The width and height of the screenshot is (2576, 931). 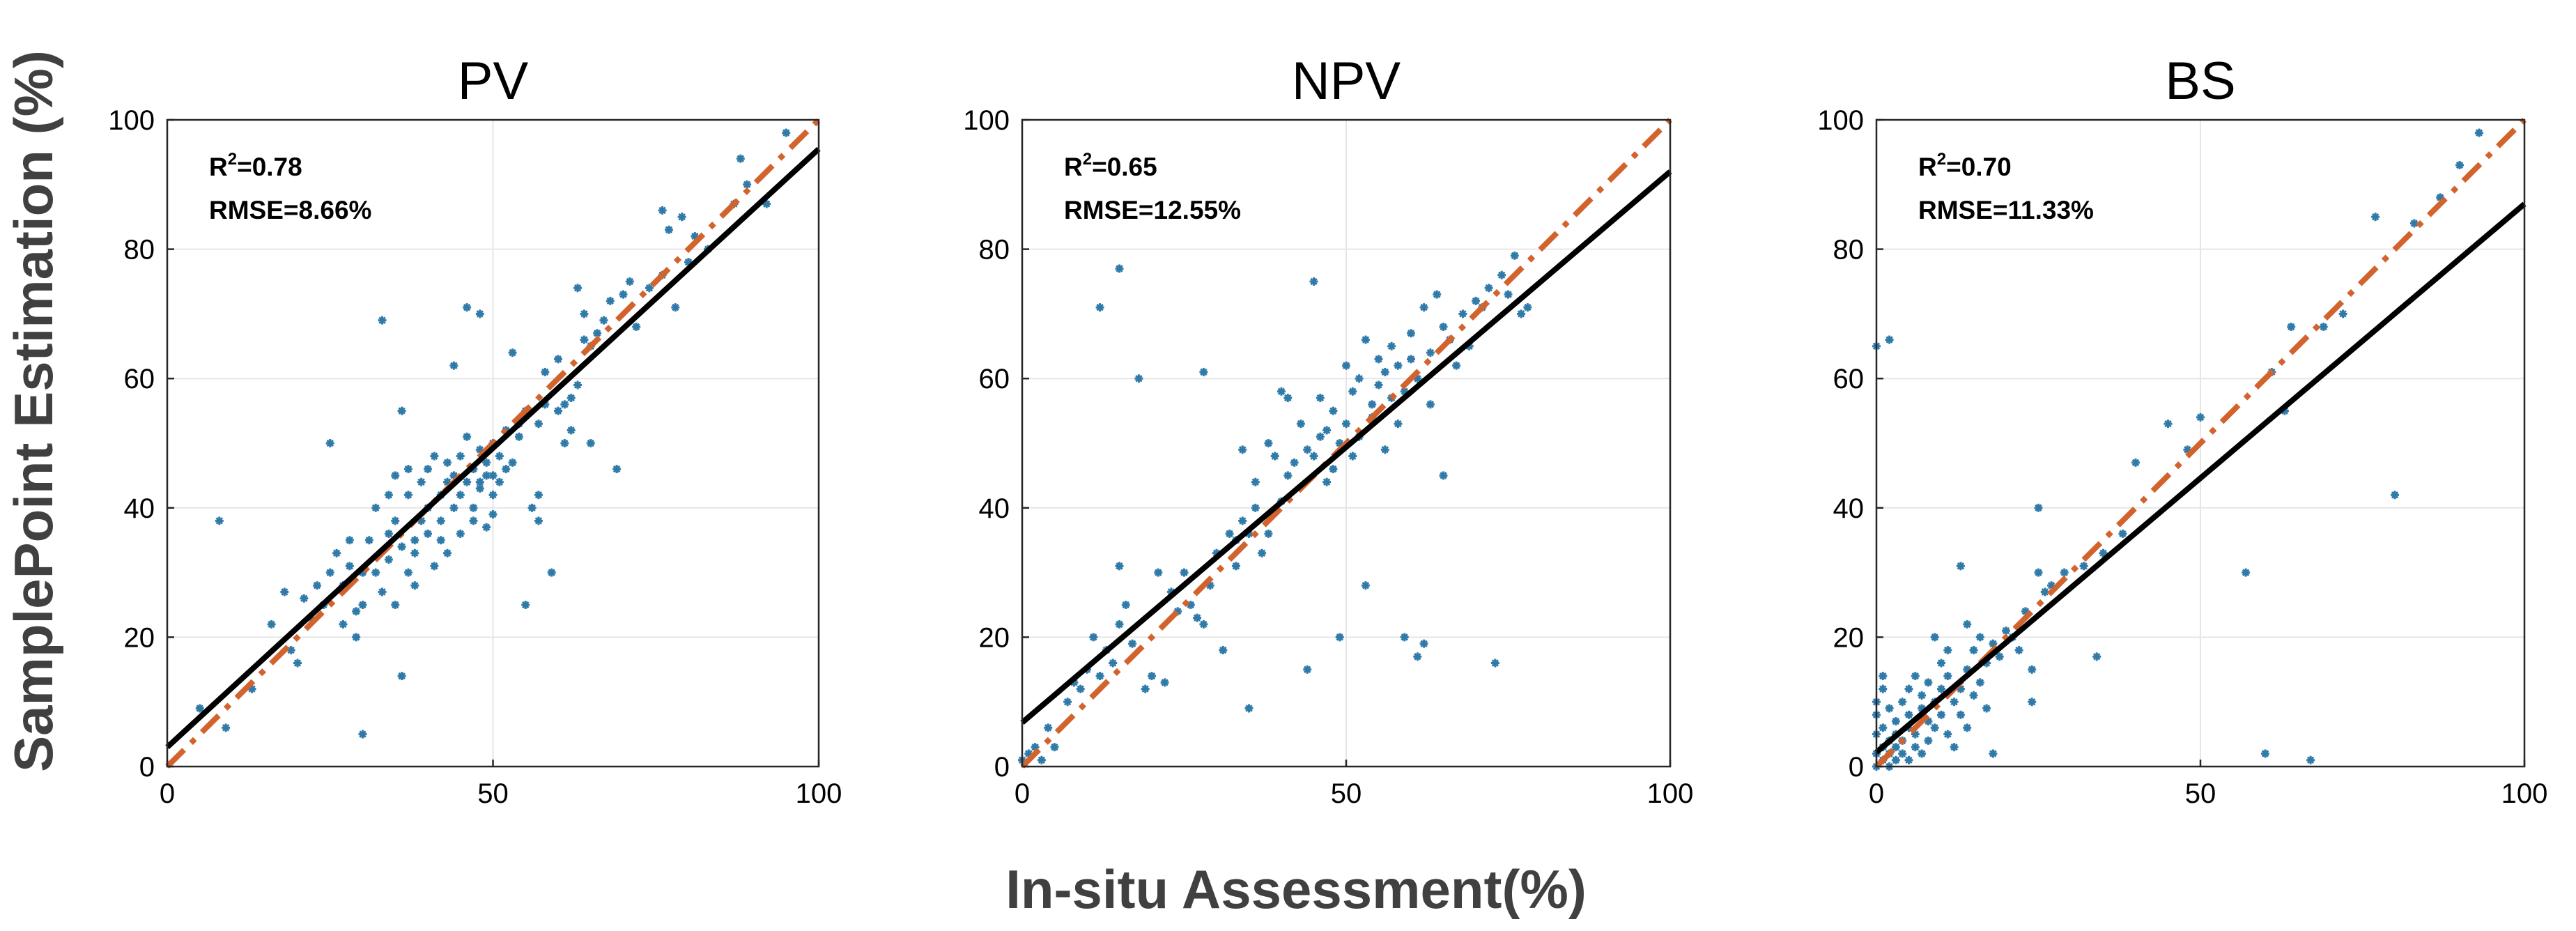 I want to click on y-tick-label: 100, so click(x=986, y=120).